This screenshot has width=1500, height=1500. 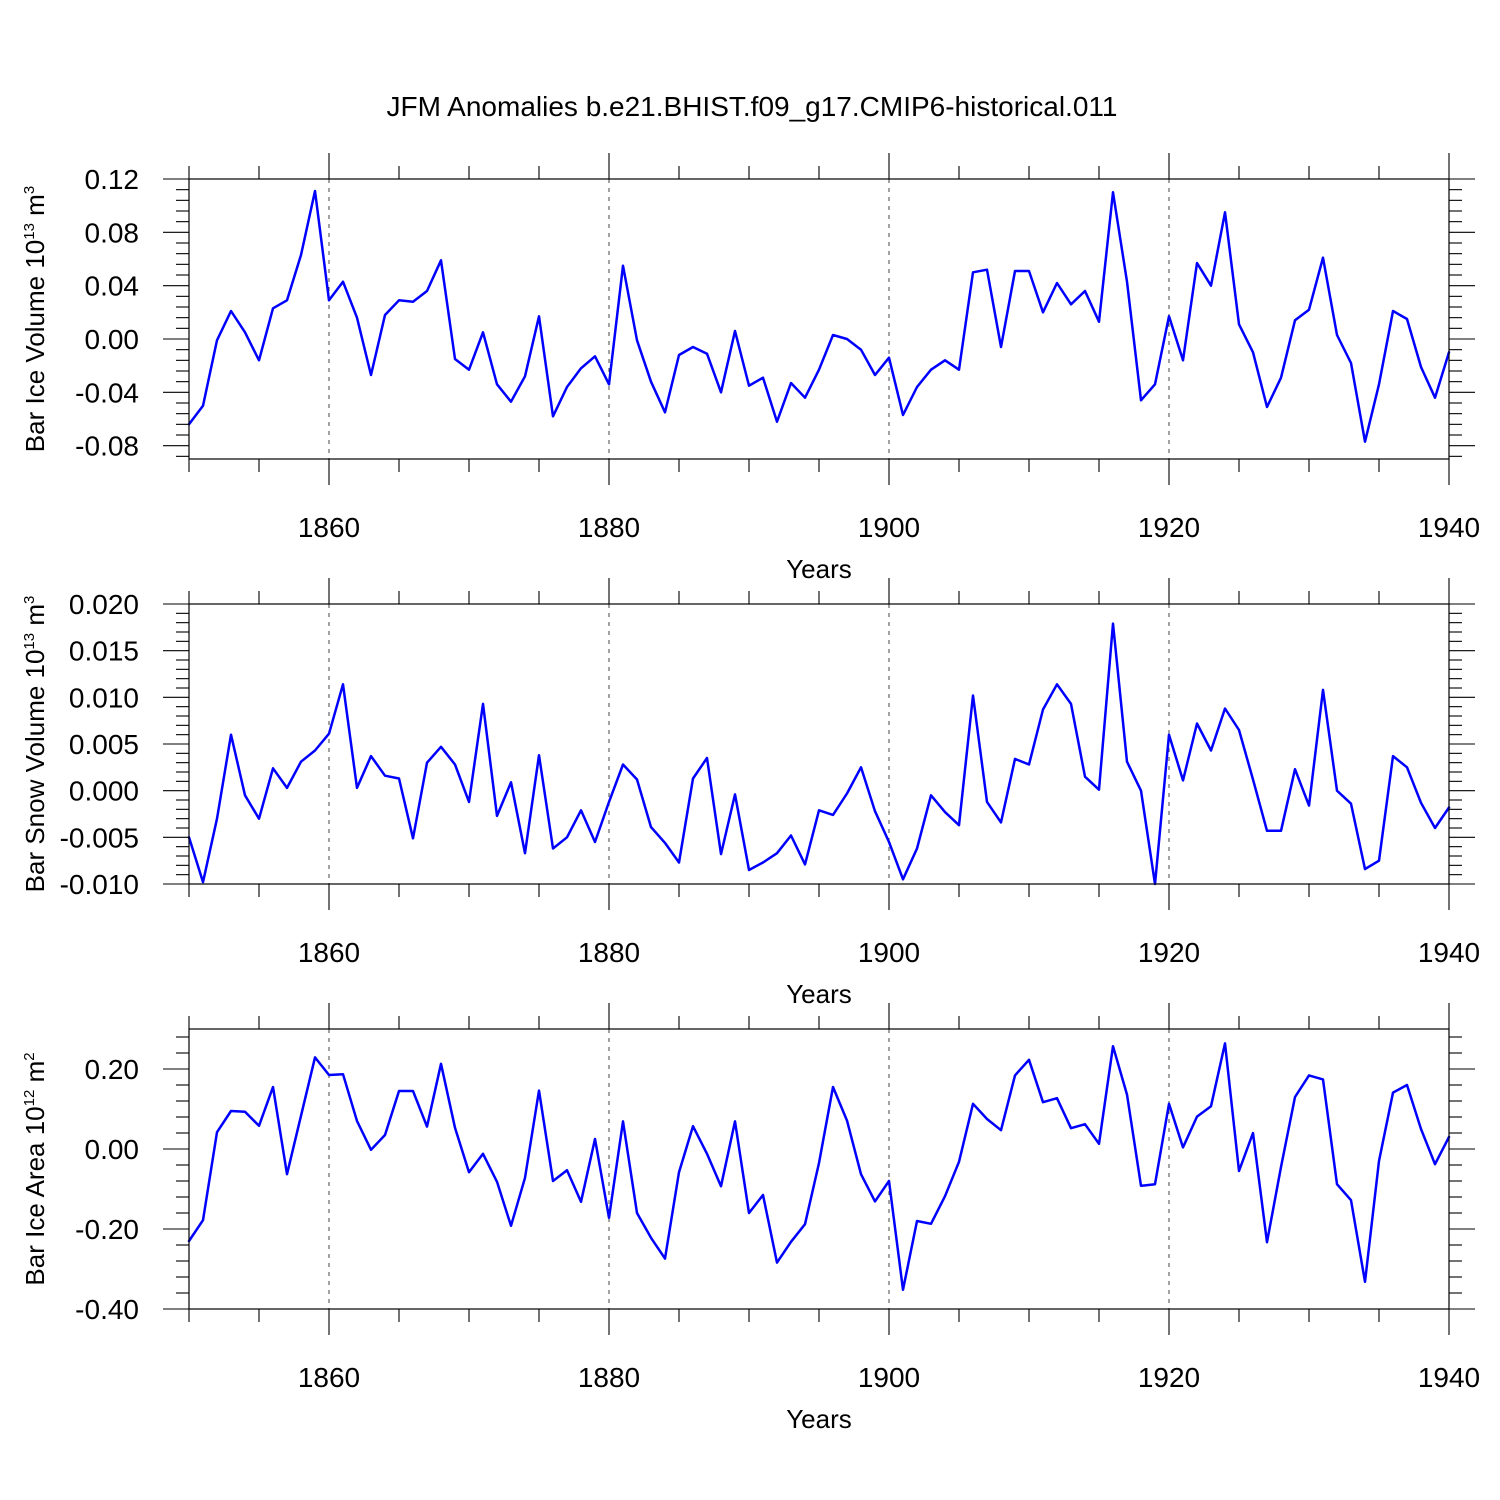 What do you see at coordinates (329, 1377) in the screenshot?
I see `ice-area-x-tick-label: 1860` at bounding box center [329, 1377].